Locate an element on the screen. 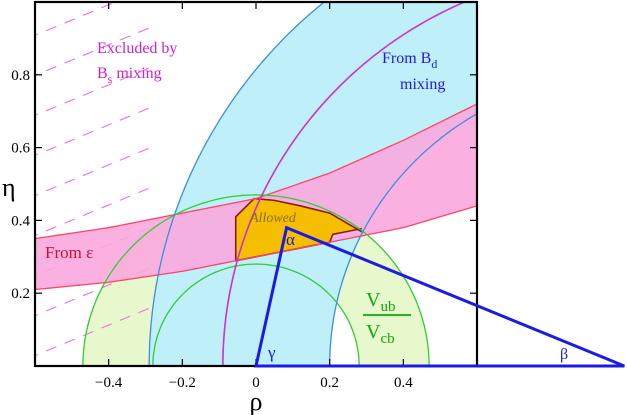  epsilon-lower-boundary is located at coordinates (256, 248).